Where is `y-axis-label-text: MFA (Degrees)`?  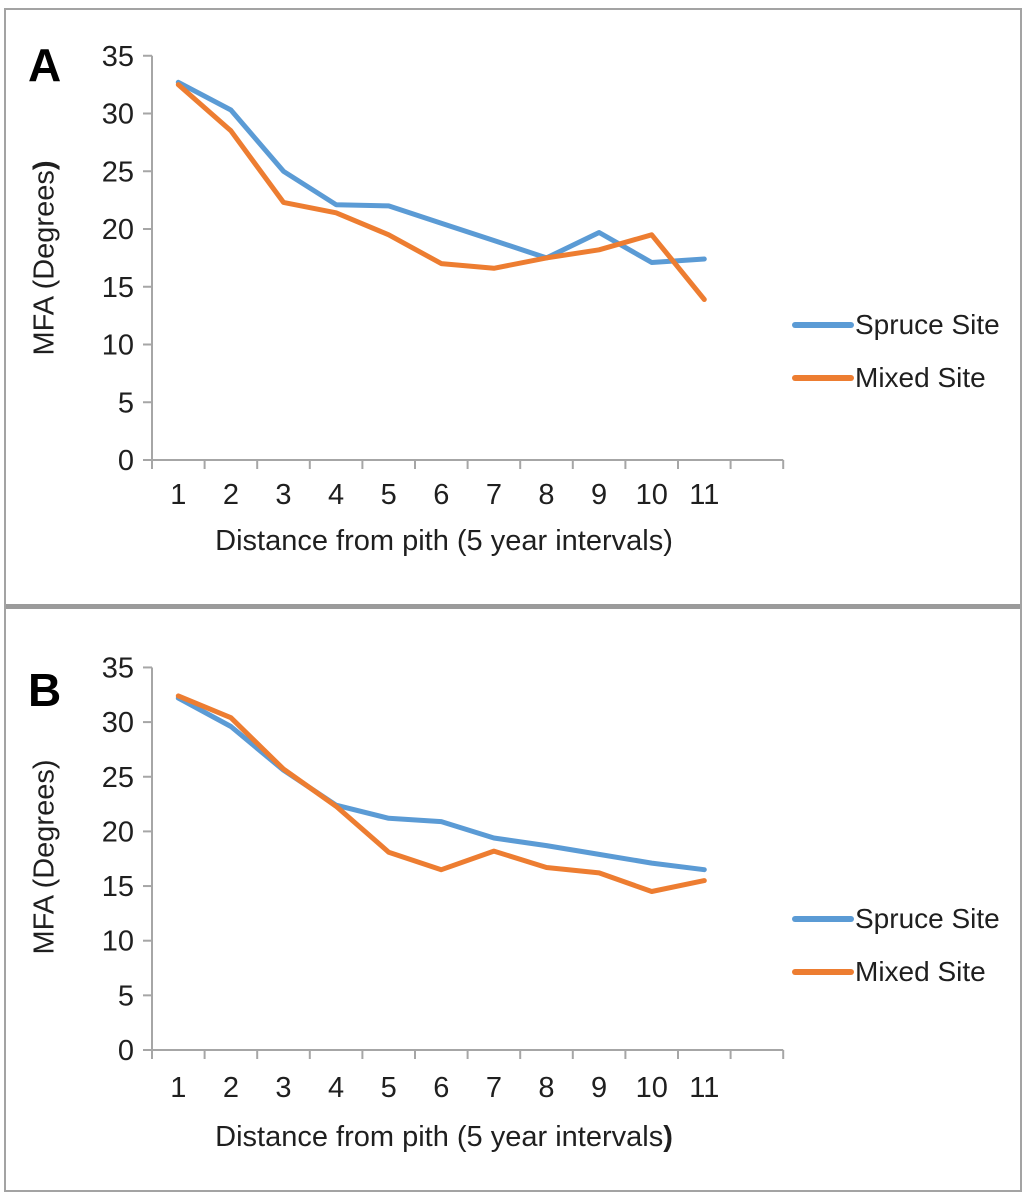 y-axis-label-text: MFA (Degrees) is located at coordinates (44, 857).